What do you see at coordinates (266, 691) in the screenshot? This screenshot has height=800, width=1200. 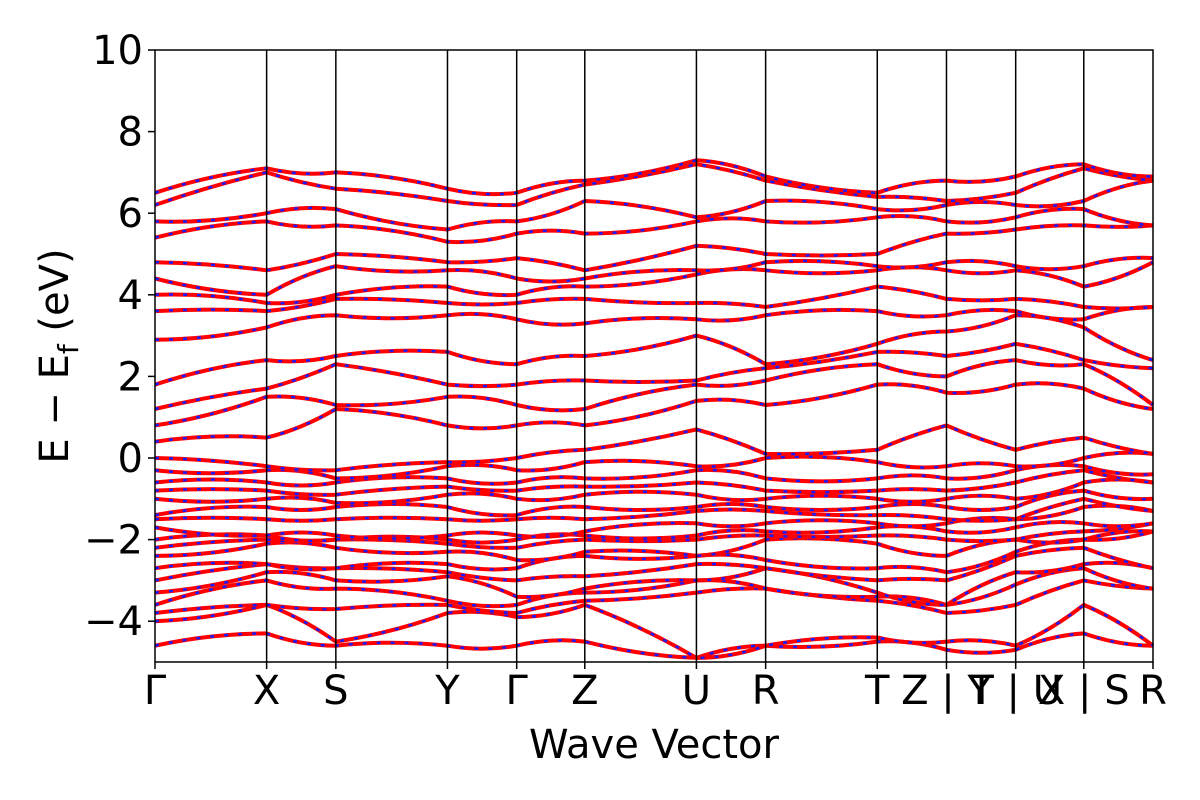 I see `x-tick-label: X` at bounding box center [266, 691].